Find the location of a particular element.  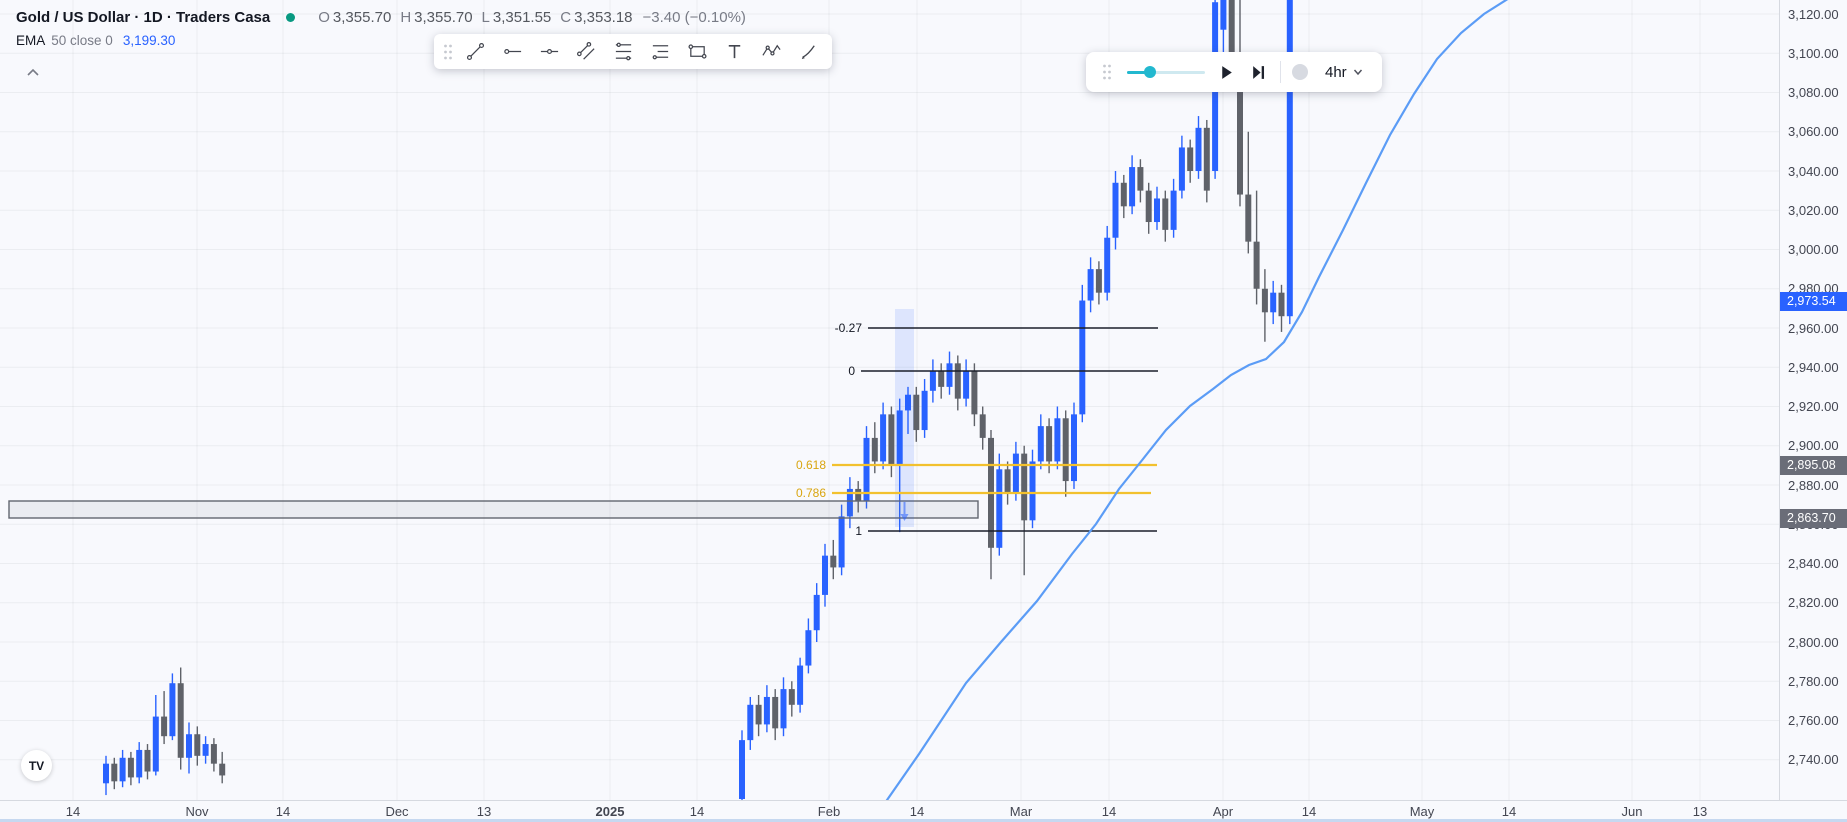

ohlc-high-value: 3,355.70 is located at coordinates (443, 17).